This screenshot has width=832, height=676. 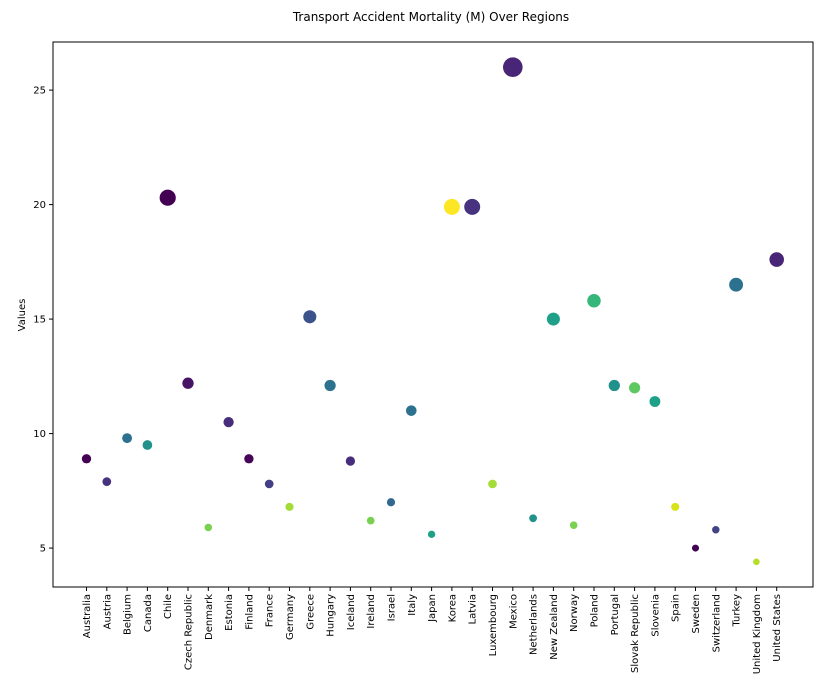 I want to click on x-tick-label: Norway, so click(x=574, y=613).